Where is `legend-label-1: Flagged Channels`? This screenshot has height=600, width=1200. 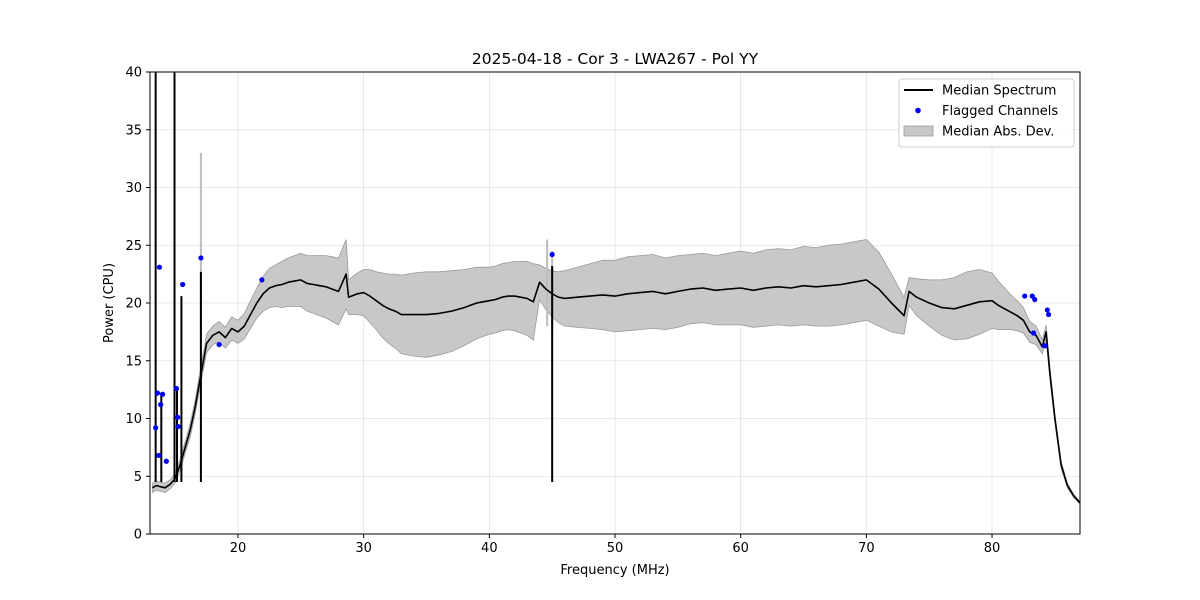 legend-label-1: Flagged Channels is located at coordinates (1000, 111).